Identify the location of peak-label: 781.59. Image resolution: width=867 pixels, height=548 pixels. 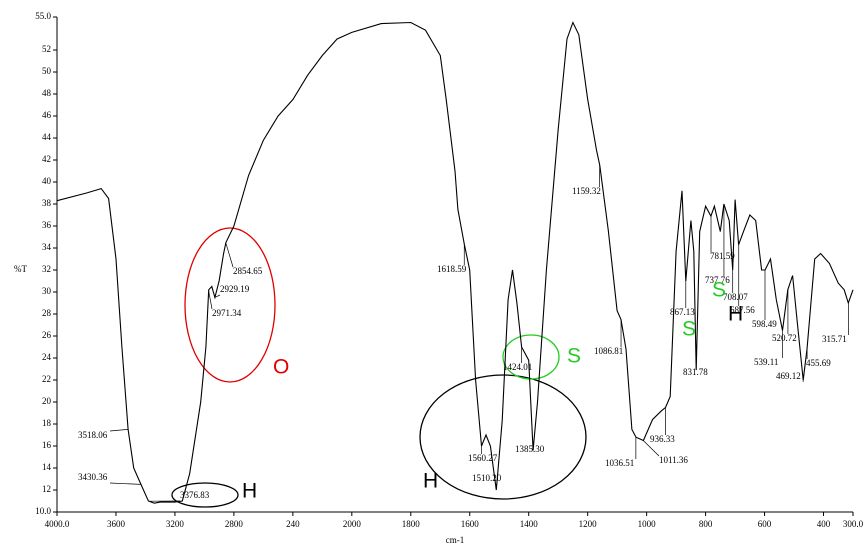
(722, 256).